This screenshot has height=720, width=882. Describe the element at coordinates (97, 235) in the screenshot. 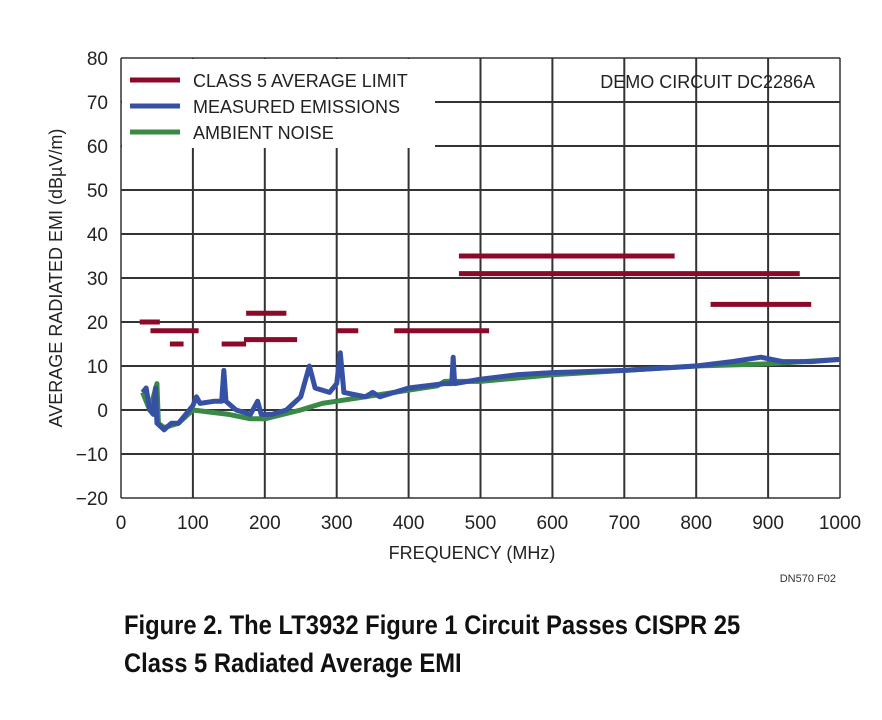

I see `y-tick-label: 40` at that location.